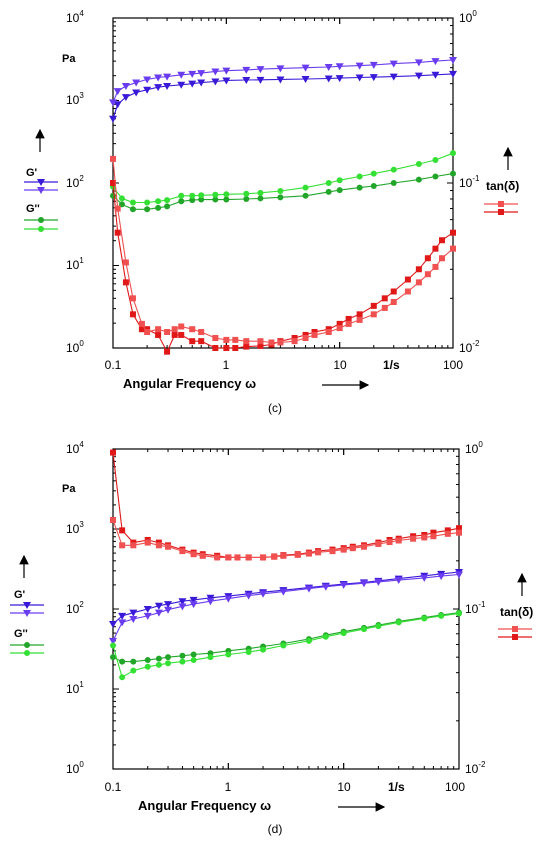 The height and width of the screenshot is (854, 550). Describe the element at coordinates (27, 649) in the screenshot. I see `legend-line-g-double` at that location.